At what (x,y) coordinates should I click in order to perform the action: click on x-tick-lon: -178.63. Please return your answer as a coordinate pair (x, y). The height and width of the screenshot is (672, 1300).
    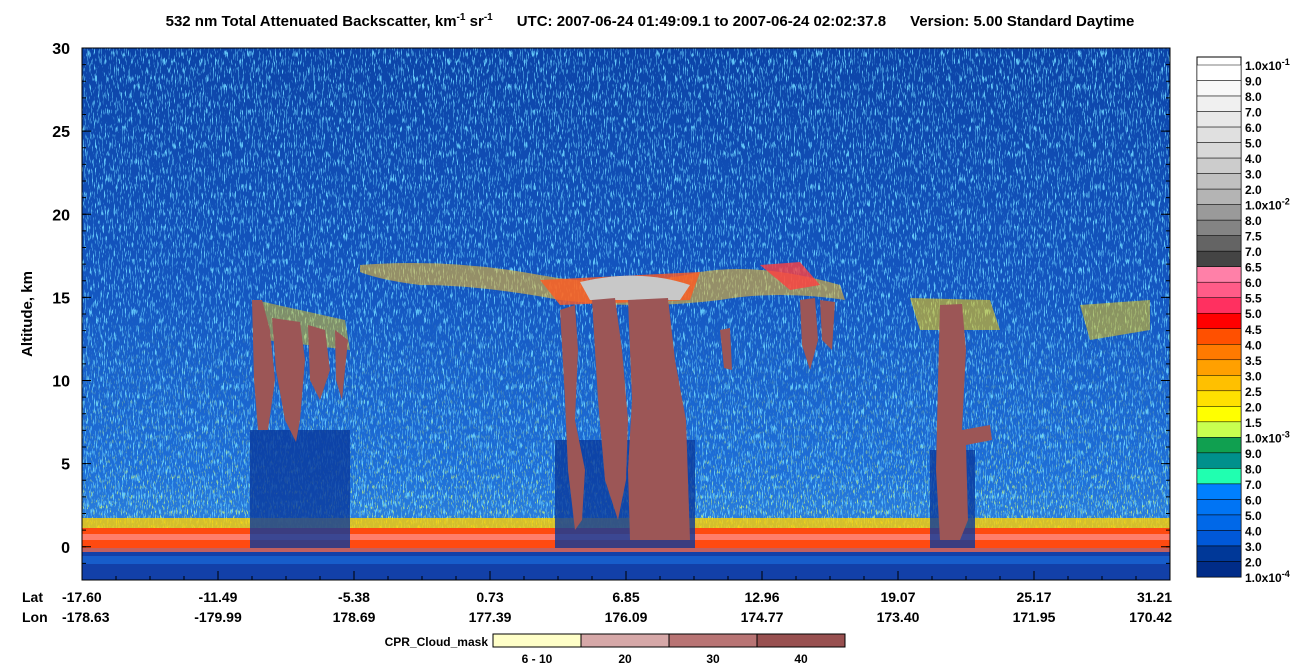
    Looking at the image, I should click on (86, 617).